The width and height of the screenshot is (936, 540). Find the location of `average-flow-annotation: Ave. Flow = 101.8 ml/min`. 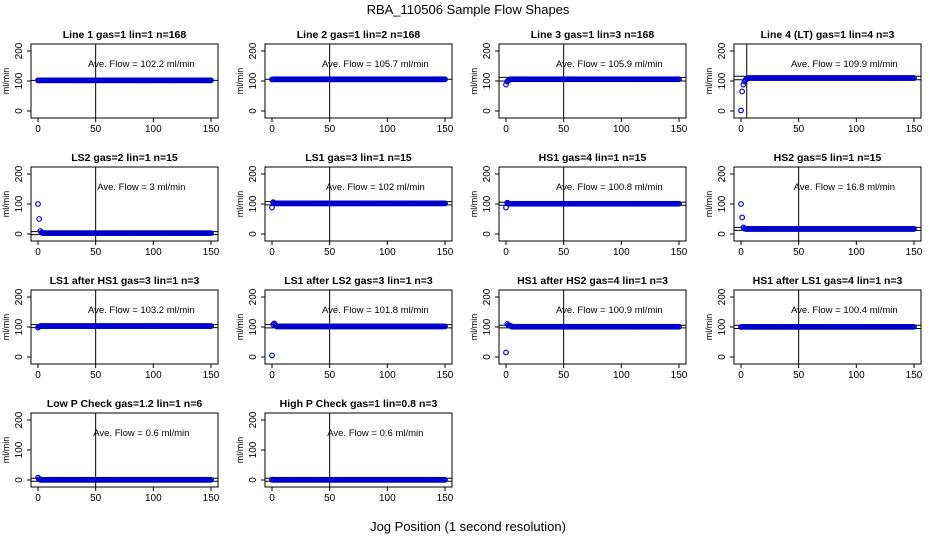

average-flow-annotation: Ave. Flow = 101.8 ml/min is located at coordinates (375, 310).